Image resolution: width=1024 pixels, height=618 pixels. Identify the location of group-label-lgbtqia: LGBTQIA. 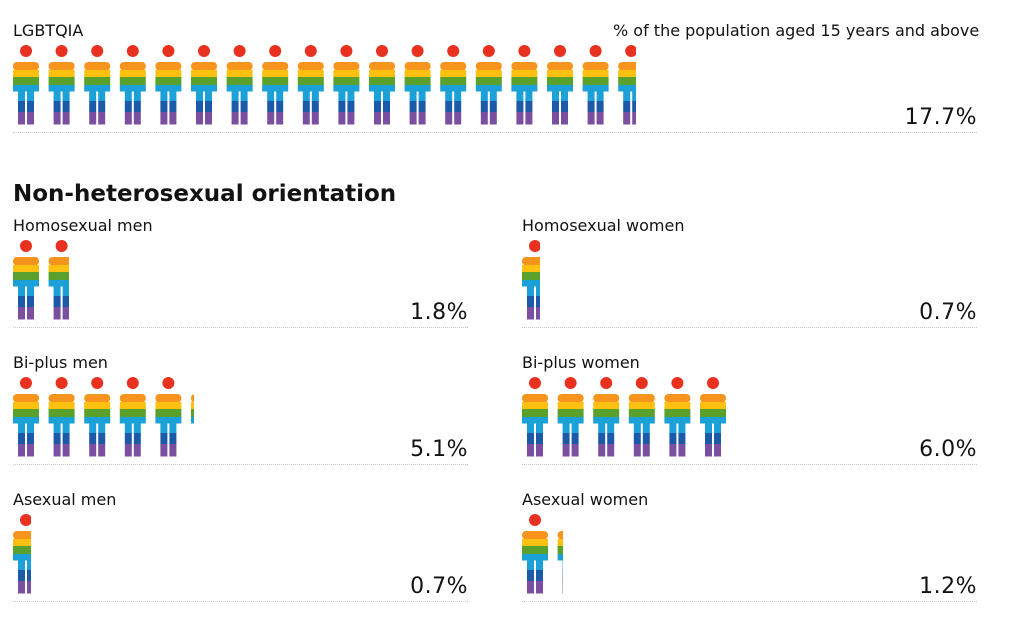
(48, 30).